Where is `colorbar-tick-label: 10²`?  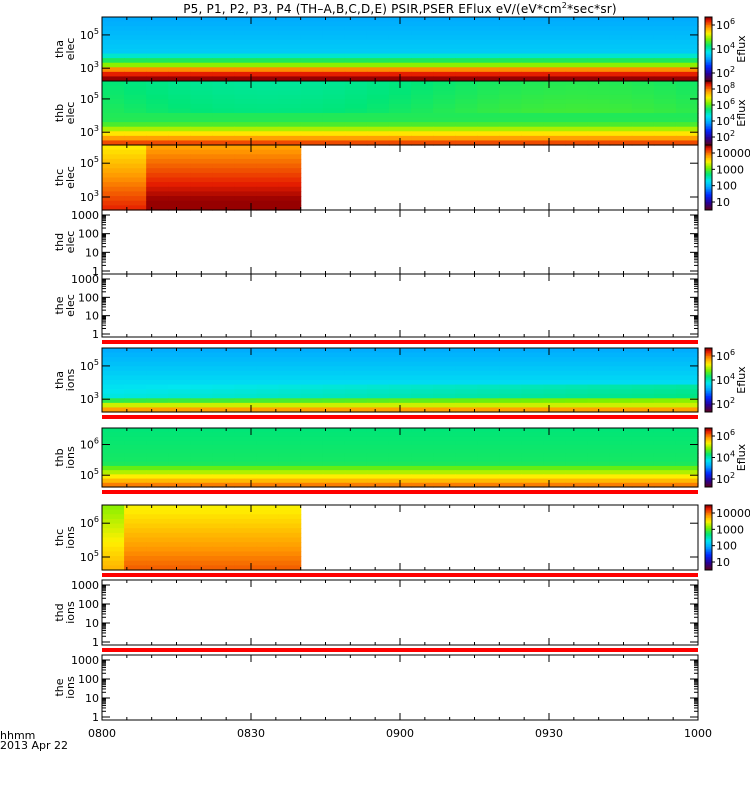 colorbar-tick-label: 10² is located at coordinates (725, 403).